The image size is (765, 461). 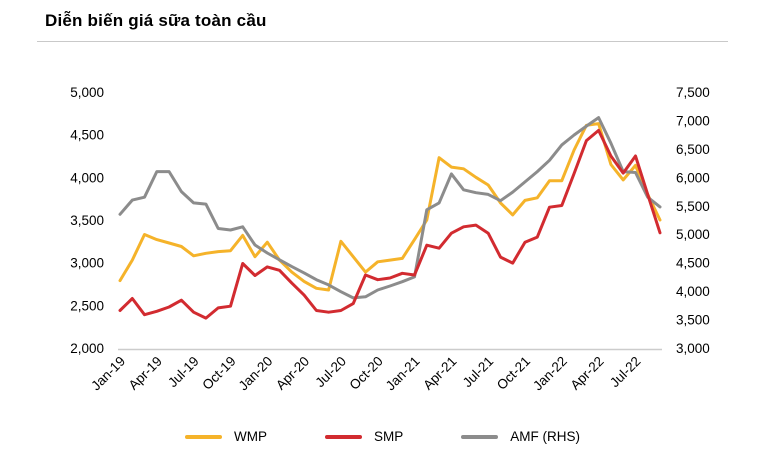 What do you see at coordinates (513, 373) in the screenshot?
I see `x-axis-tick: Oct-21` at bounding box center [513, 373].